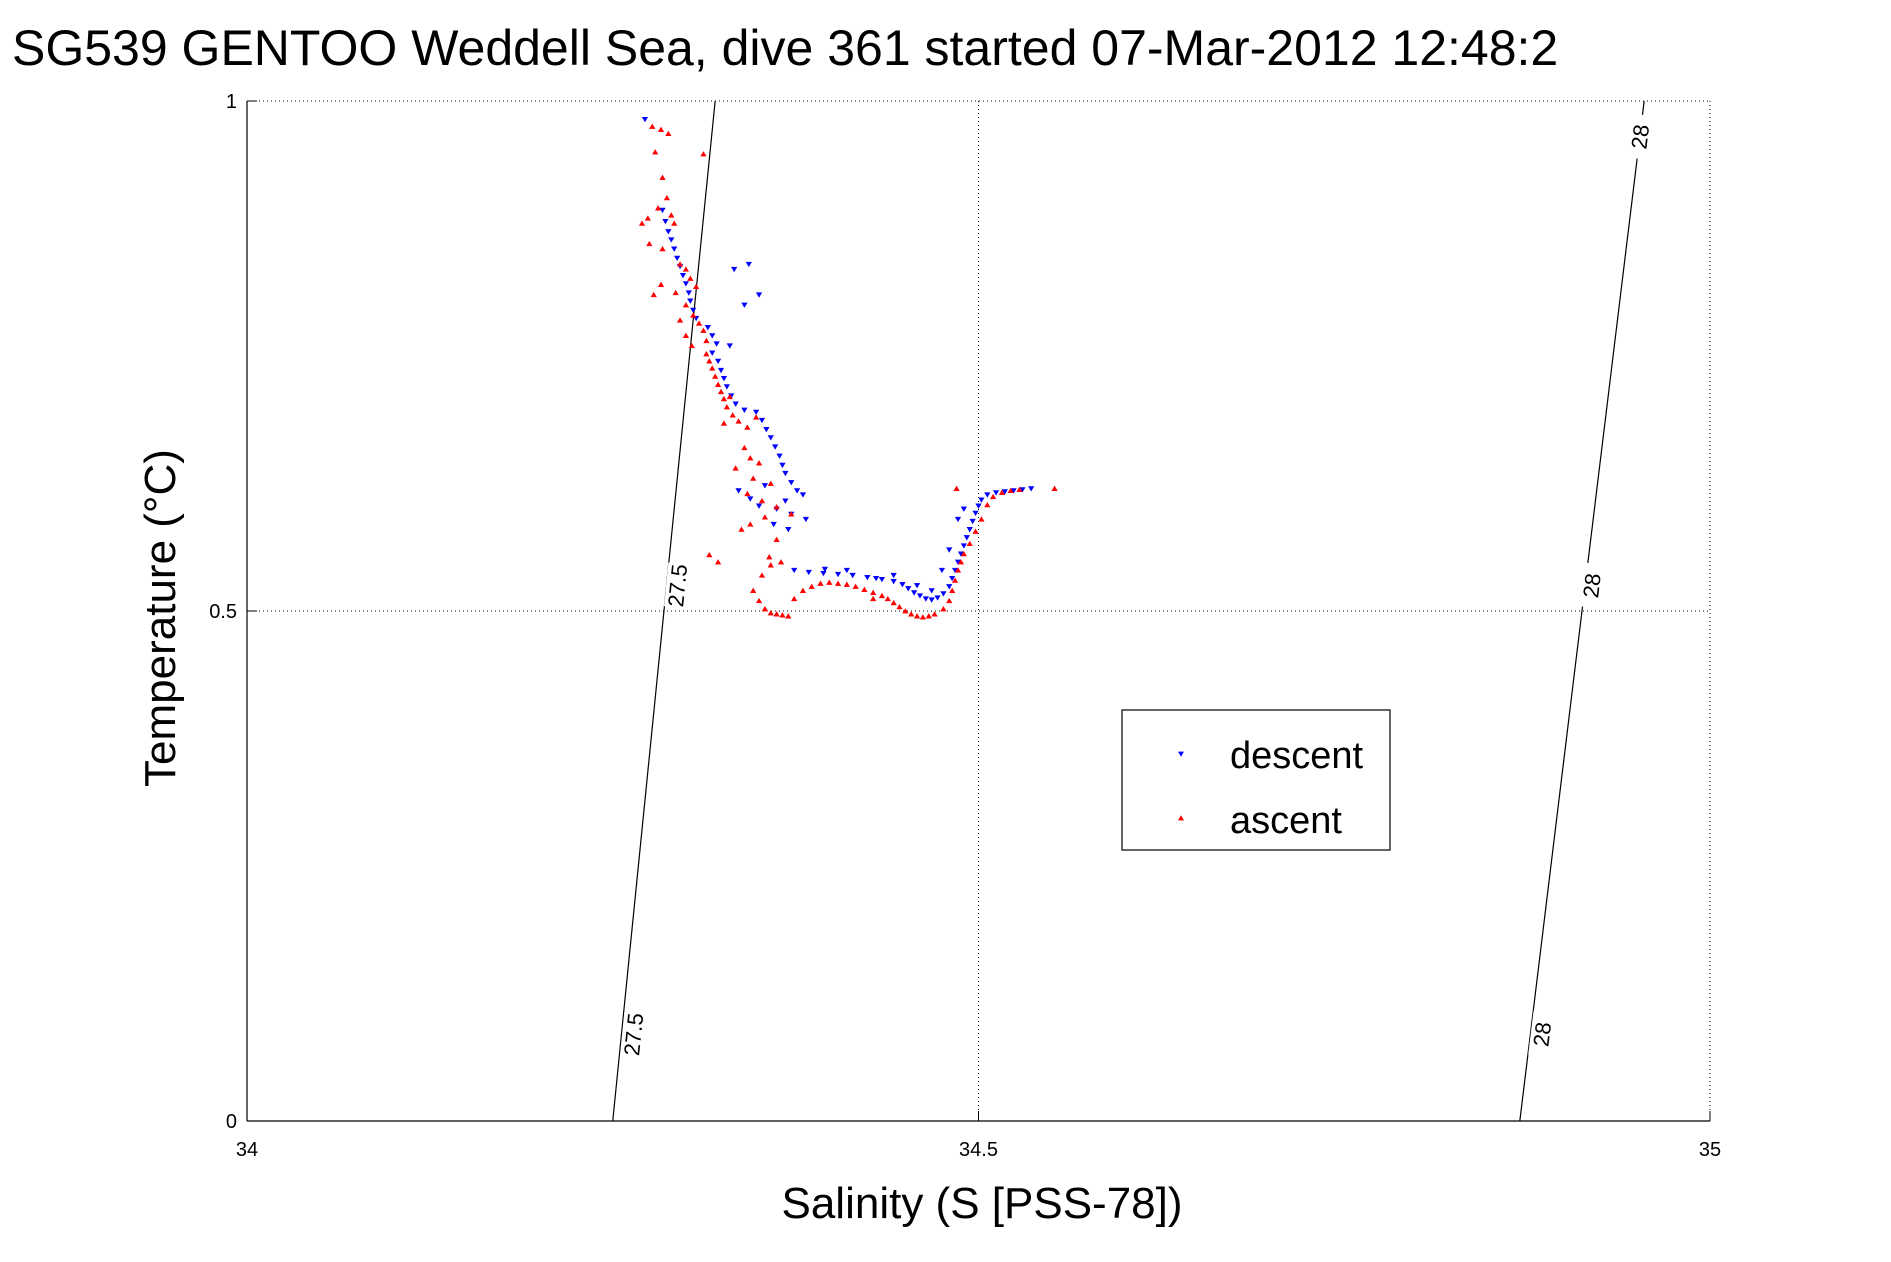 This screenshot has height=1262, width=1891. Describe the element at coordinates (1181, 818) in the screenshot. I see `legend-marker-ascent` at that location.